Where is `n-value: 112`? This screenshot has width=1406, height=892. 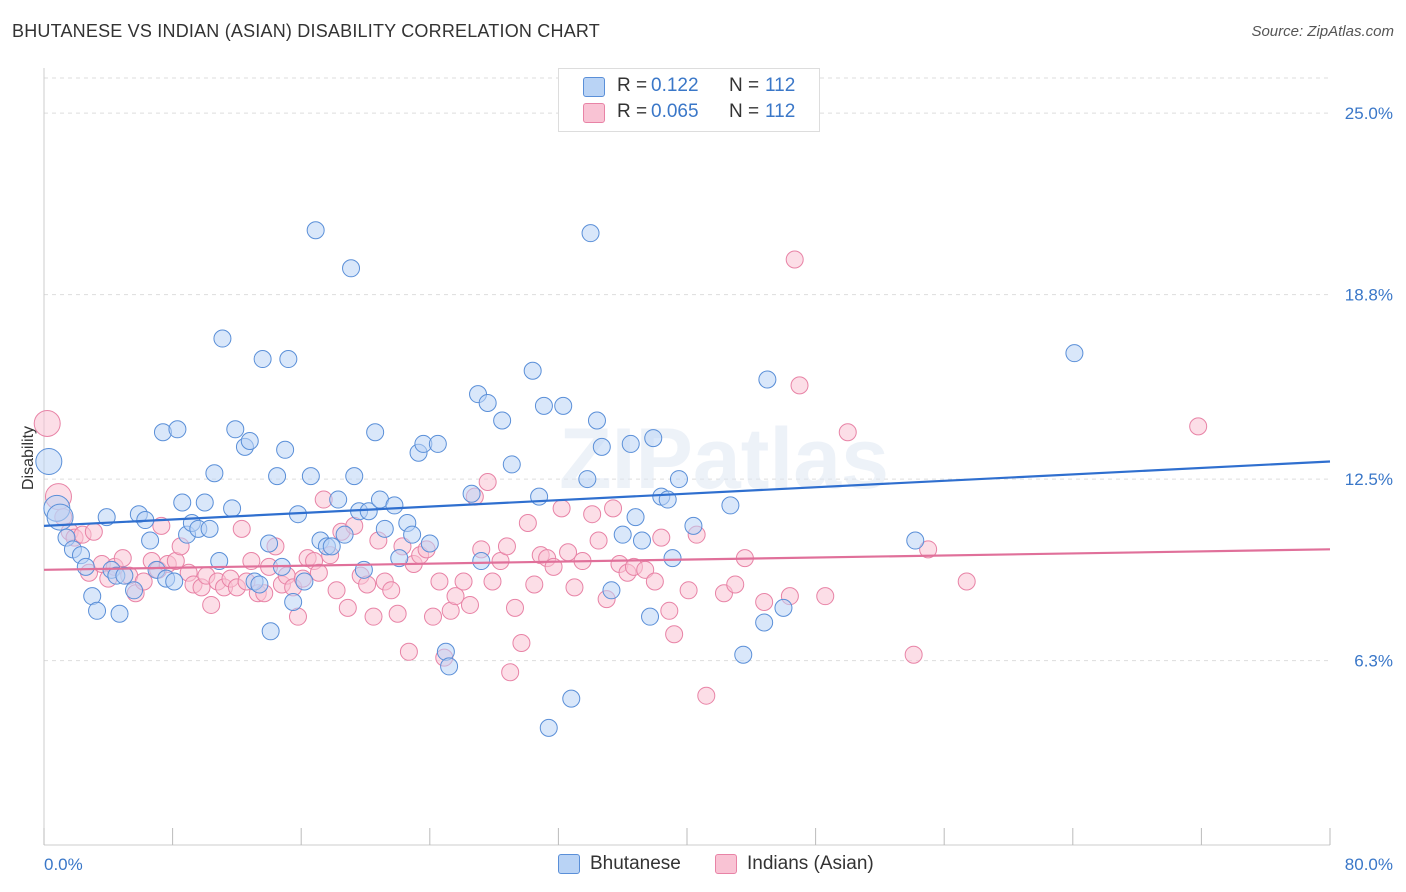 n-value: 112 is located at coordinates (780, 111).